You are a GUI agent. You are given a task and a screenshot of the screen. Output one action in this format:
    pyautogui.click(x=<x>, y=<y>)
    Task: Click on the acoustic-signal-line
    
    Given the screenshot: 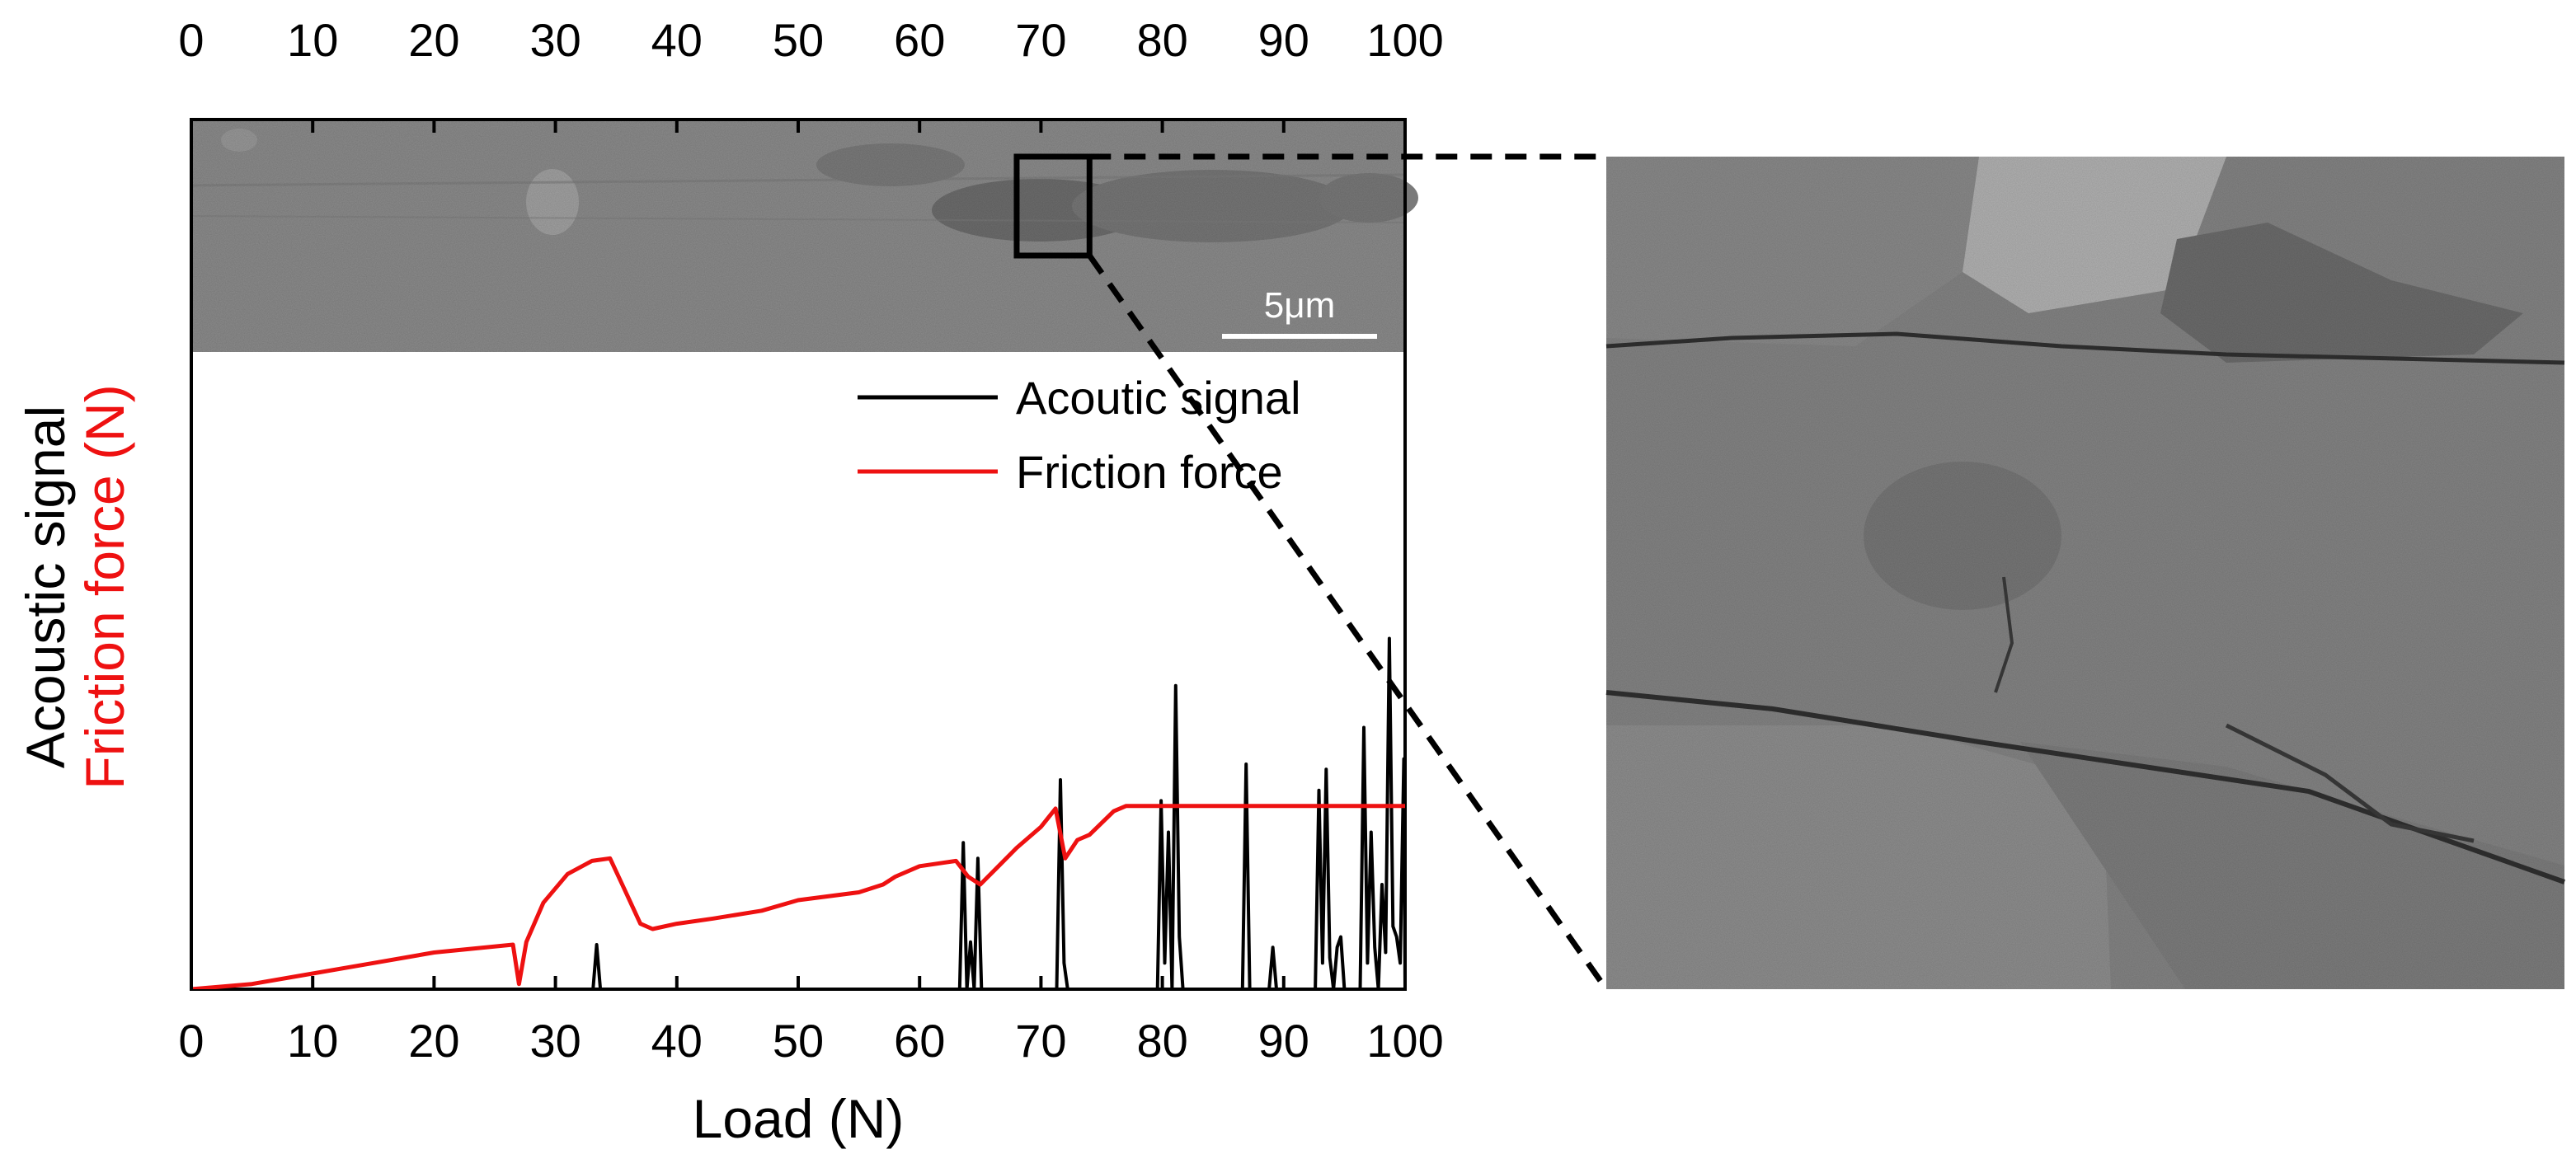 What is the action you would take?
    pyautogui.click(x=798, y=812)
    